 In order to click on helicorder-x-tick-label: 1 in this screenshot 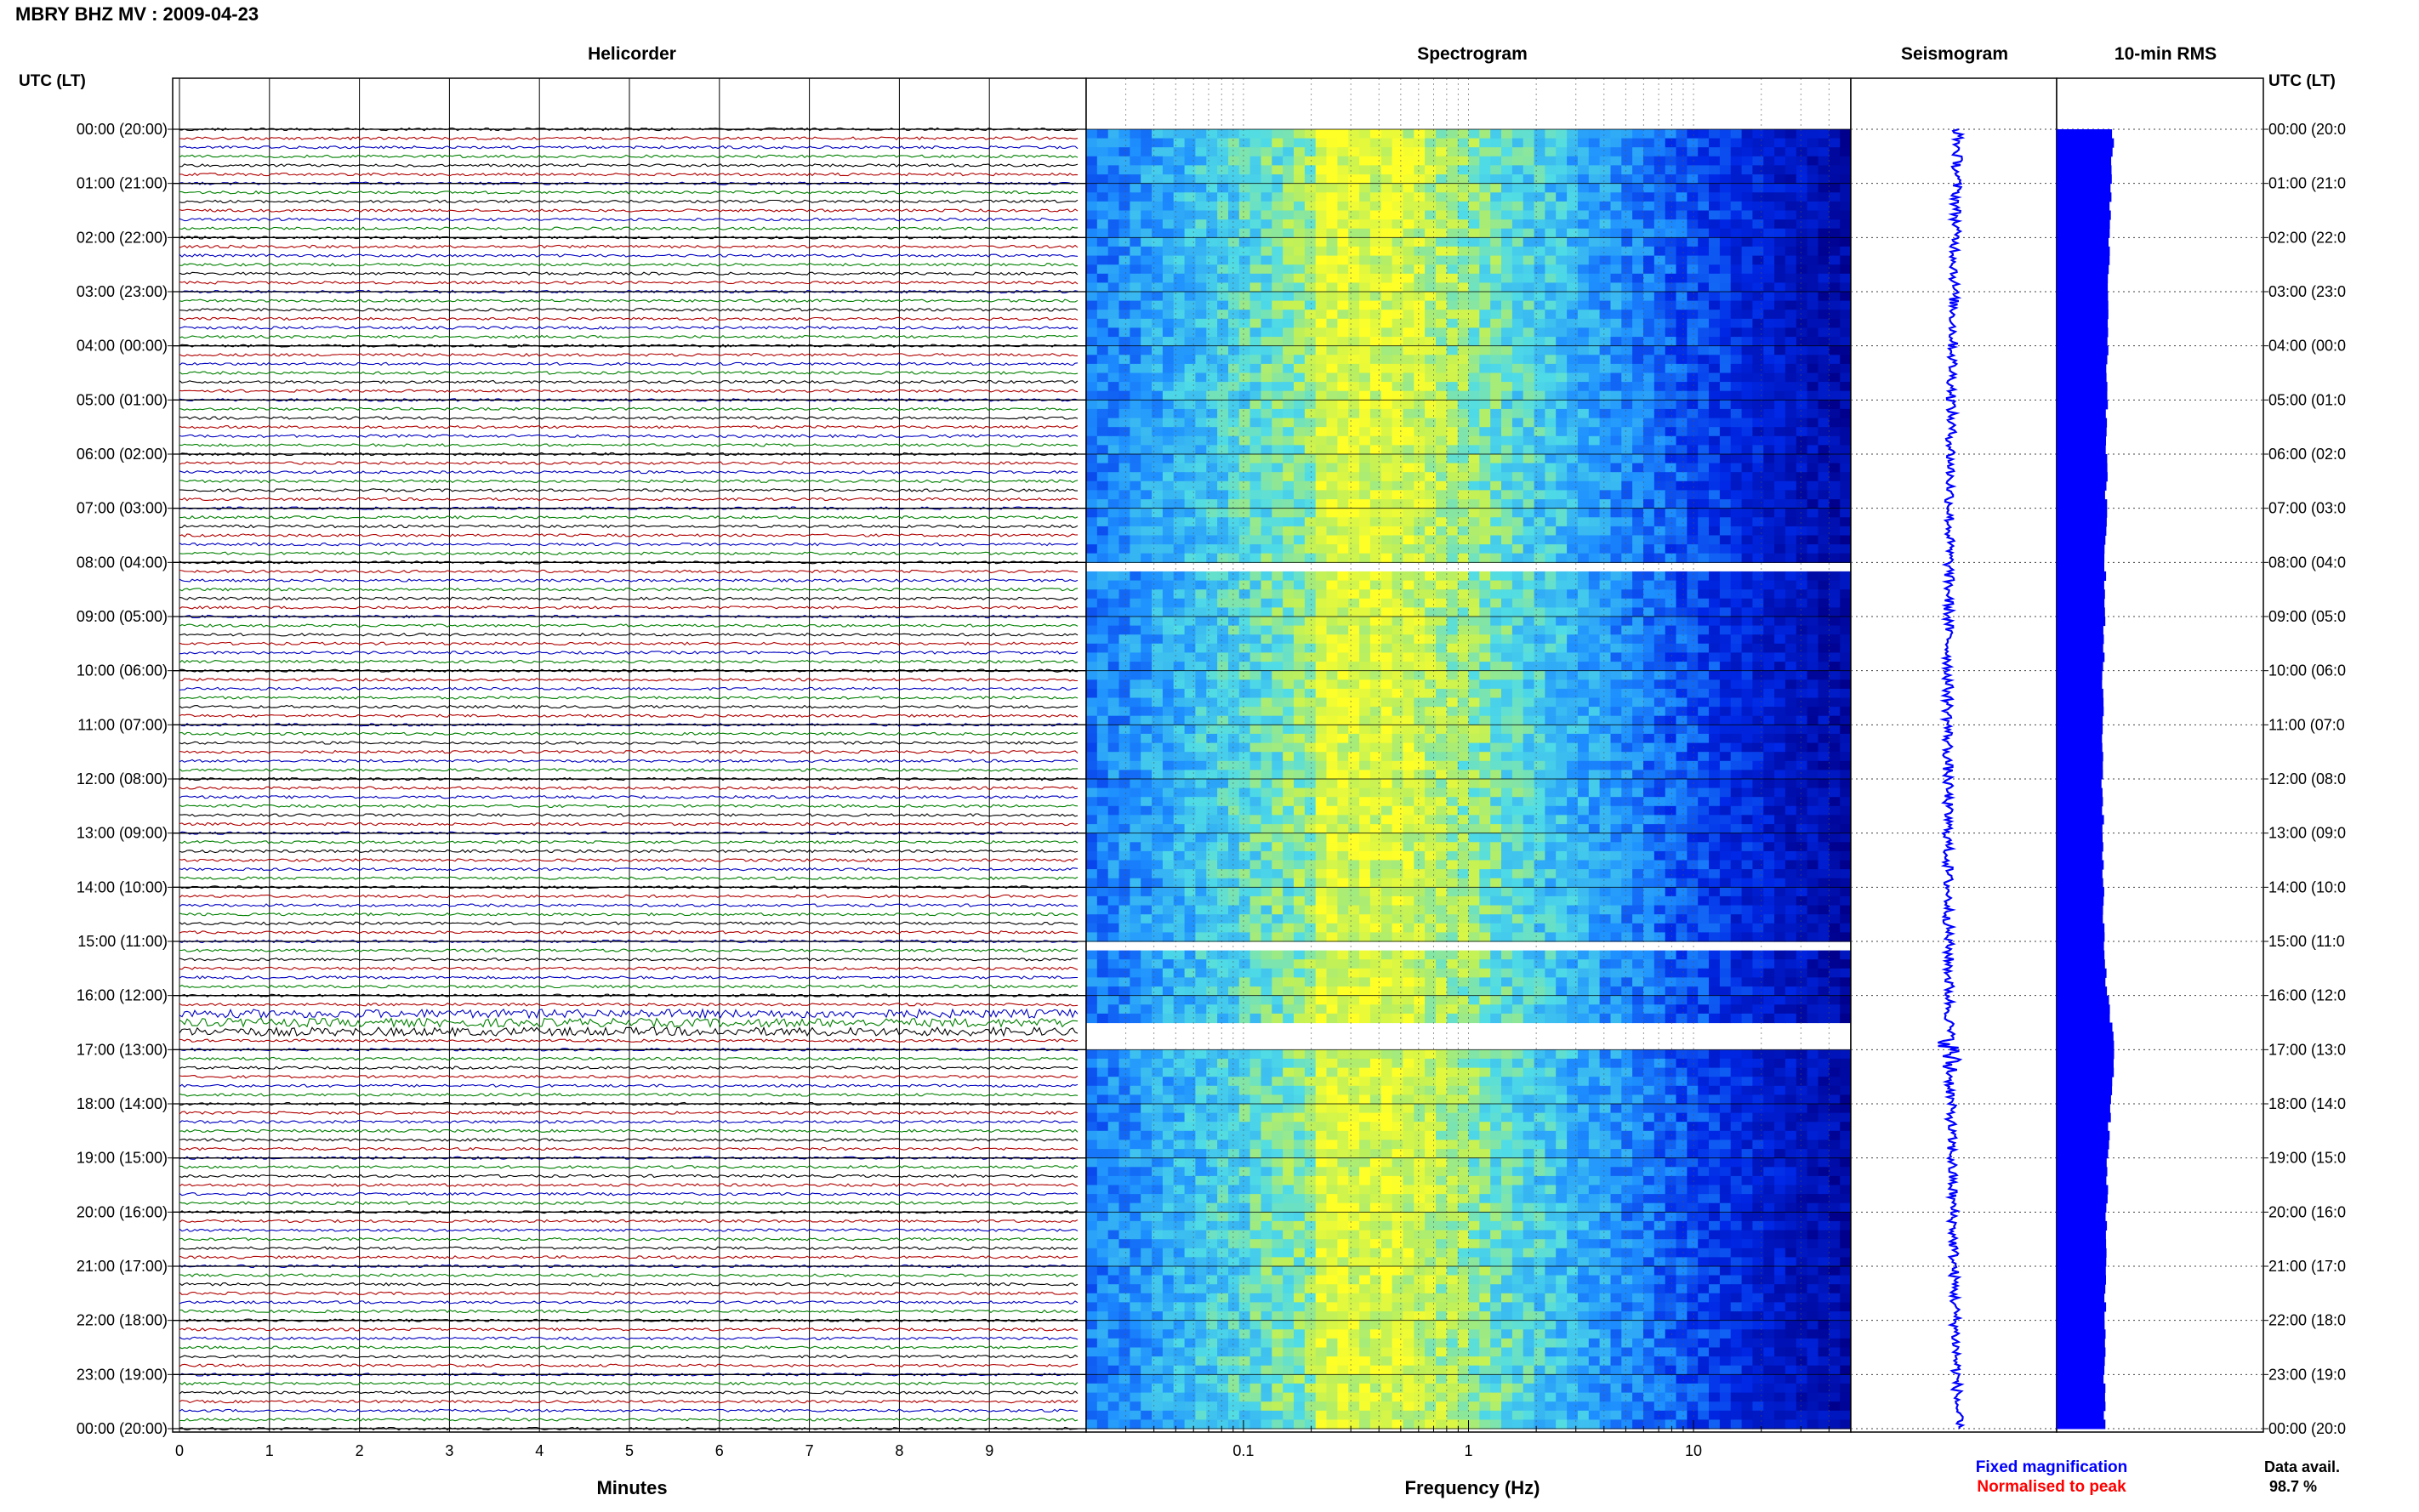, I will do `click(269, 1450)`.